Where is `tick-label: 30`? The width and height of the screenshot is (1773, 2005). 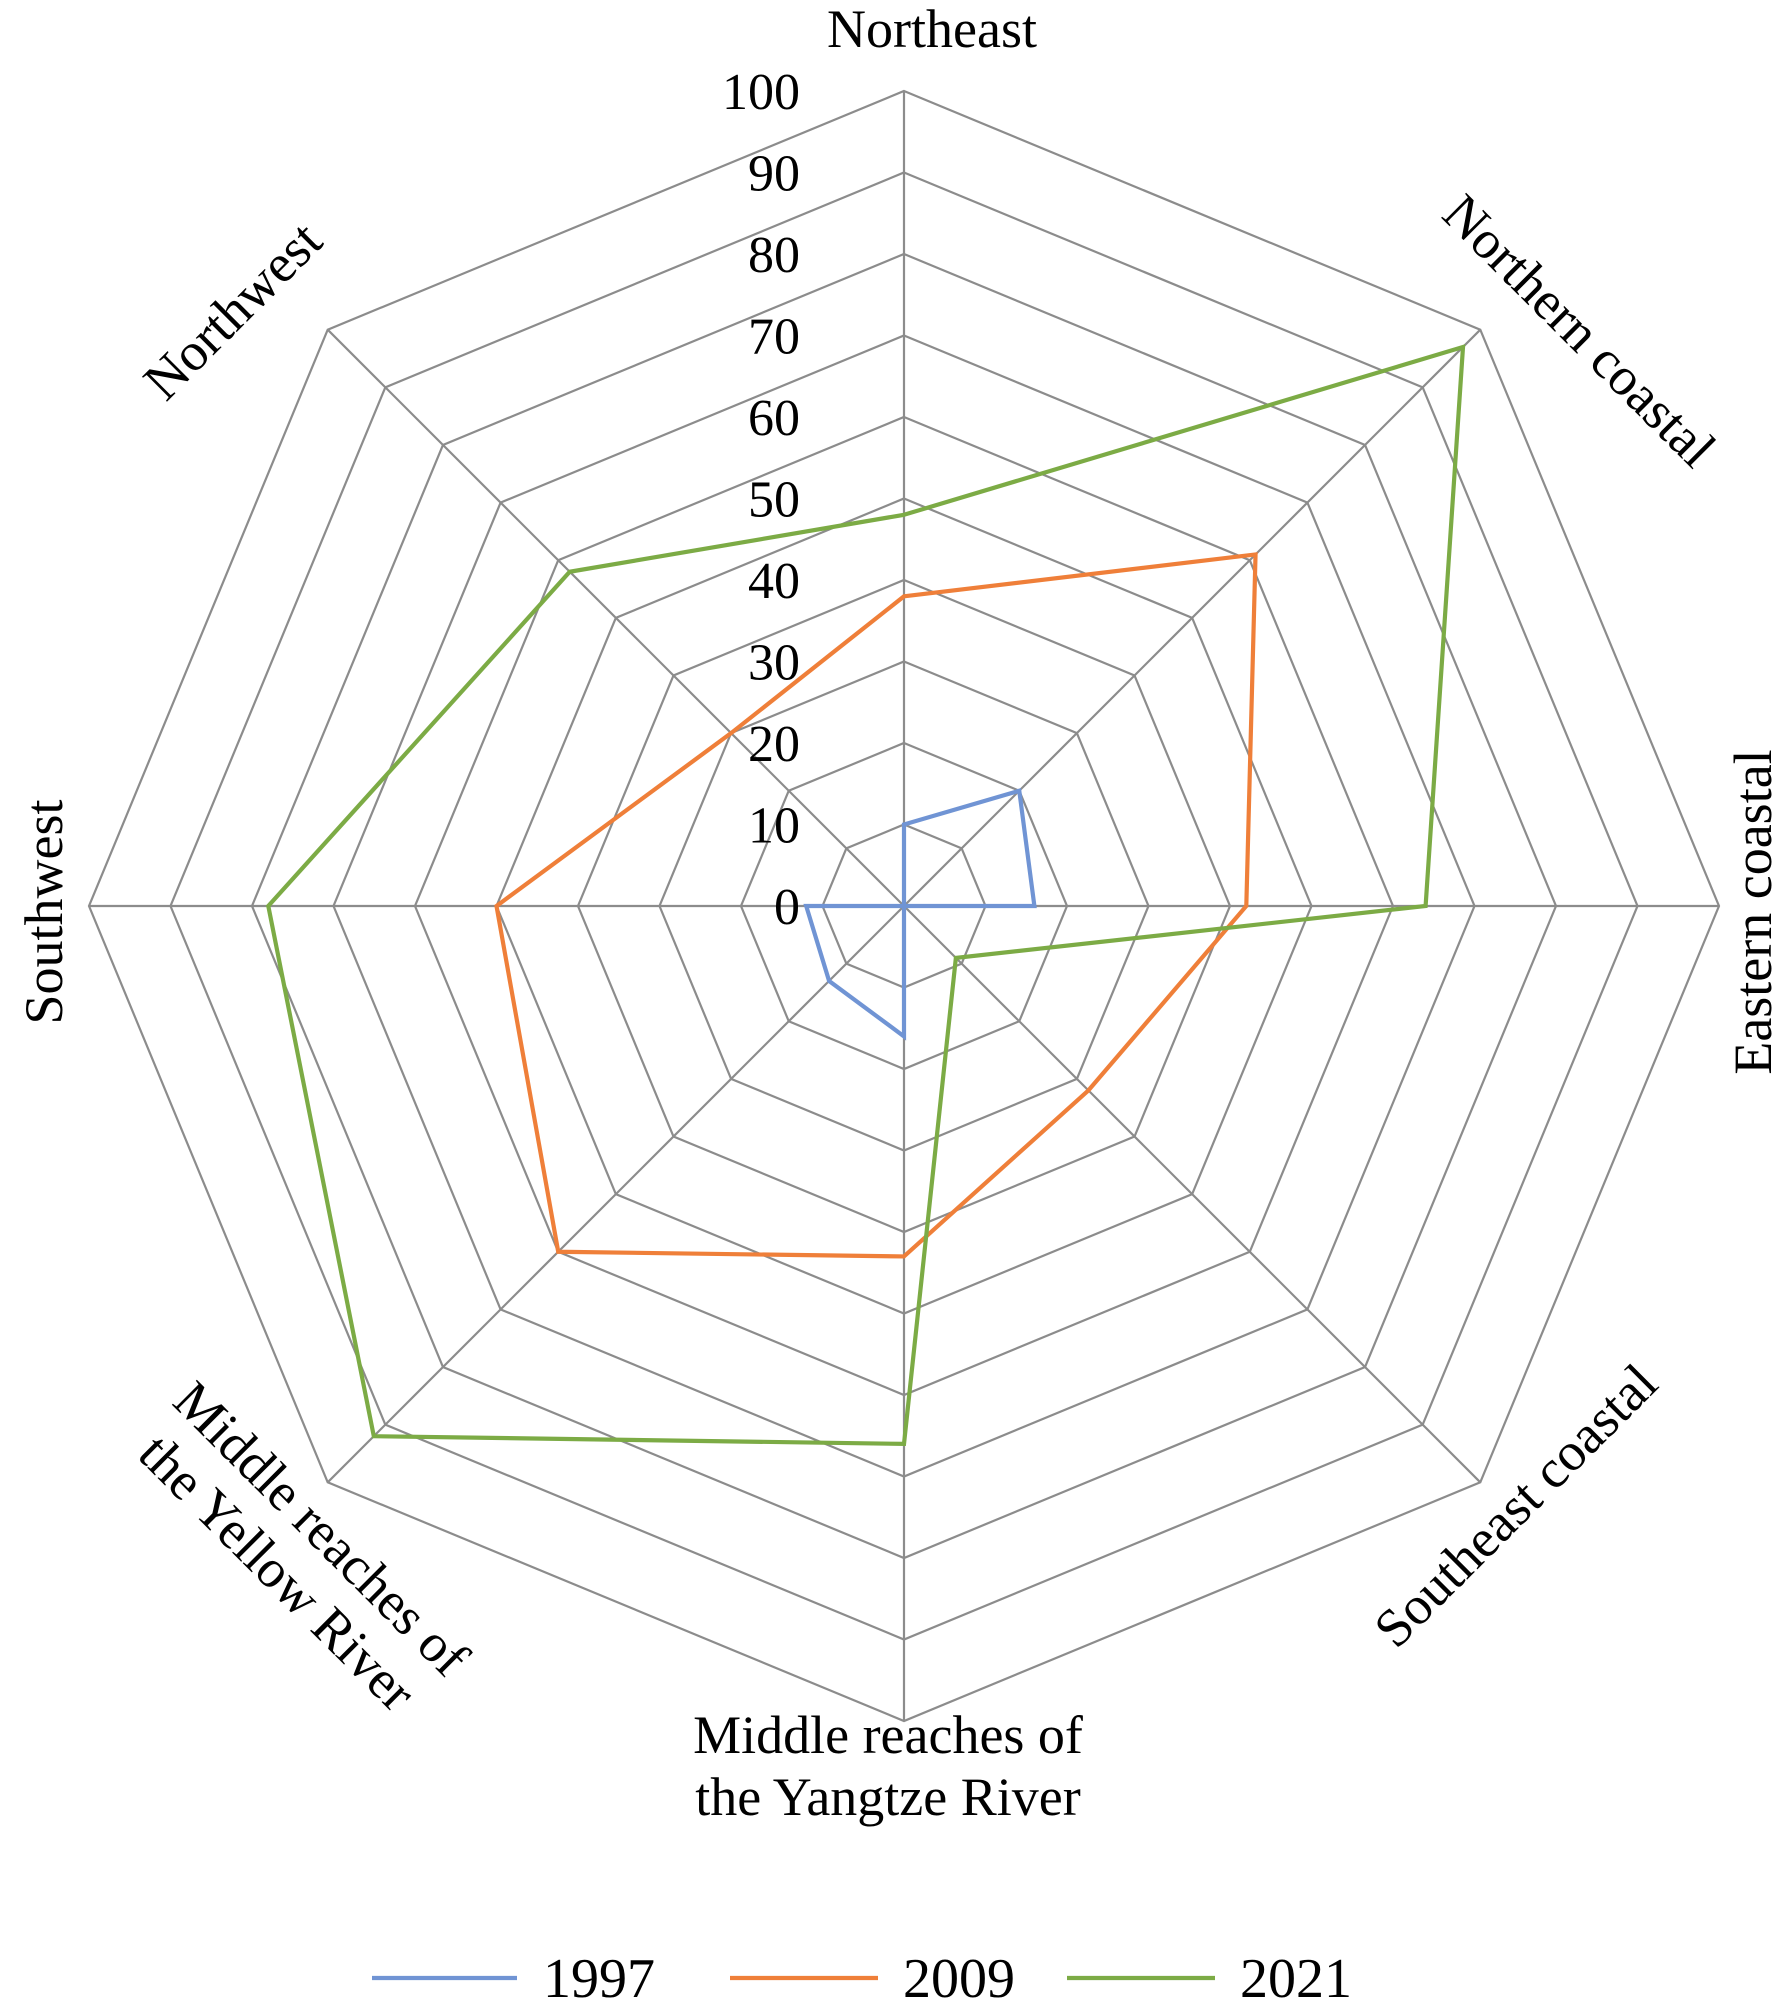 tick-label: 30 is located at coordinates (774, 663).